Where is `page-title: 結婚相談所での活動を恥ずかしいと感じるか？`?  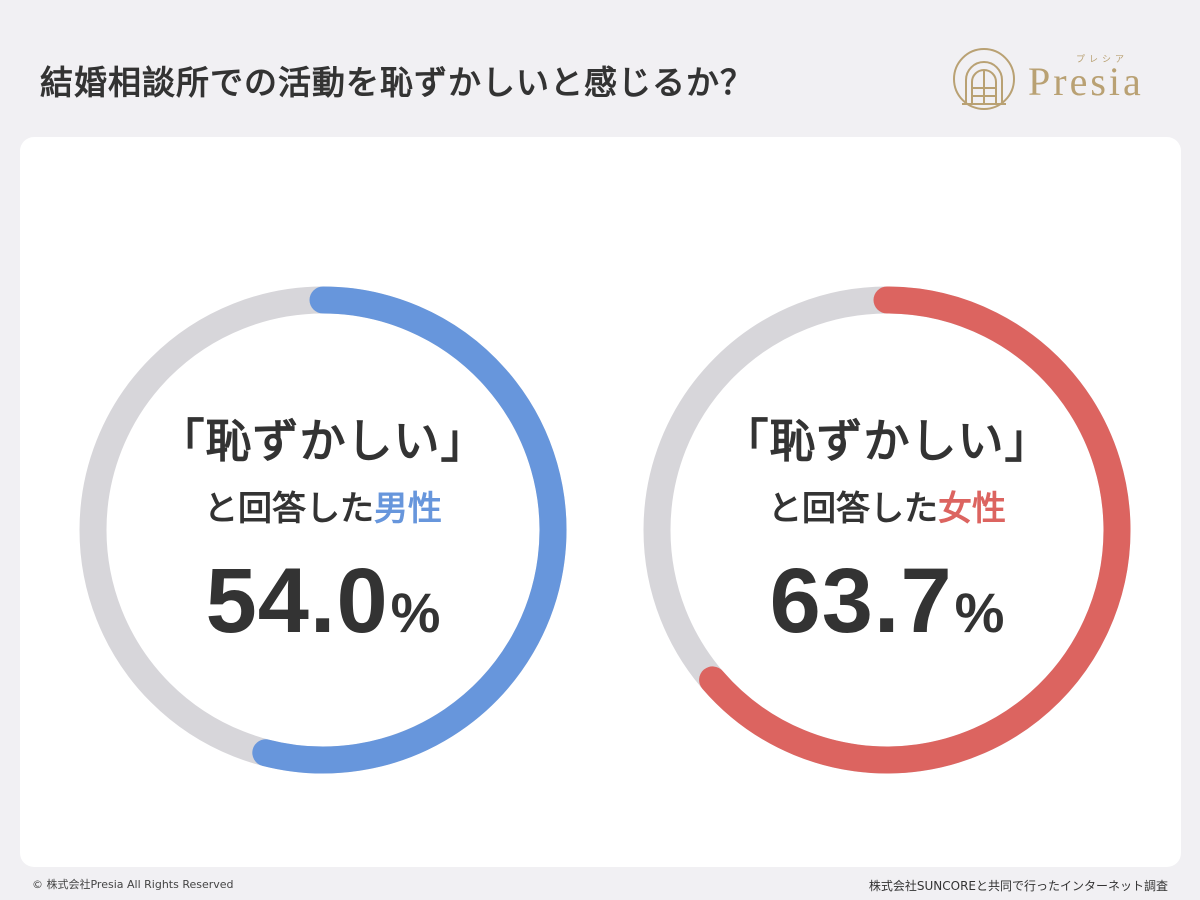 page-title: 結婚相談所での活動を恥ずかしいと感じるか？ is located at coordinates (397, 82).